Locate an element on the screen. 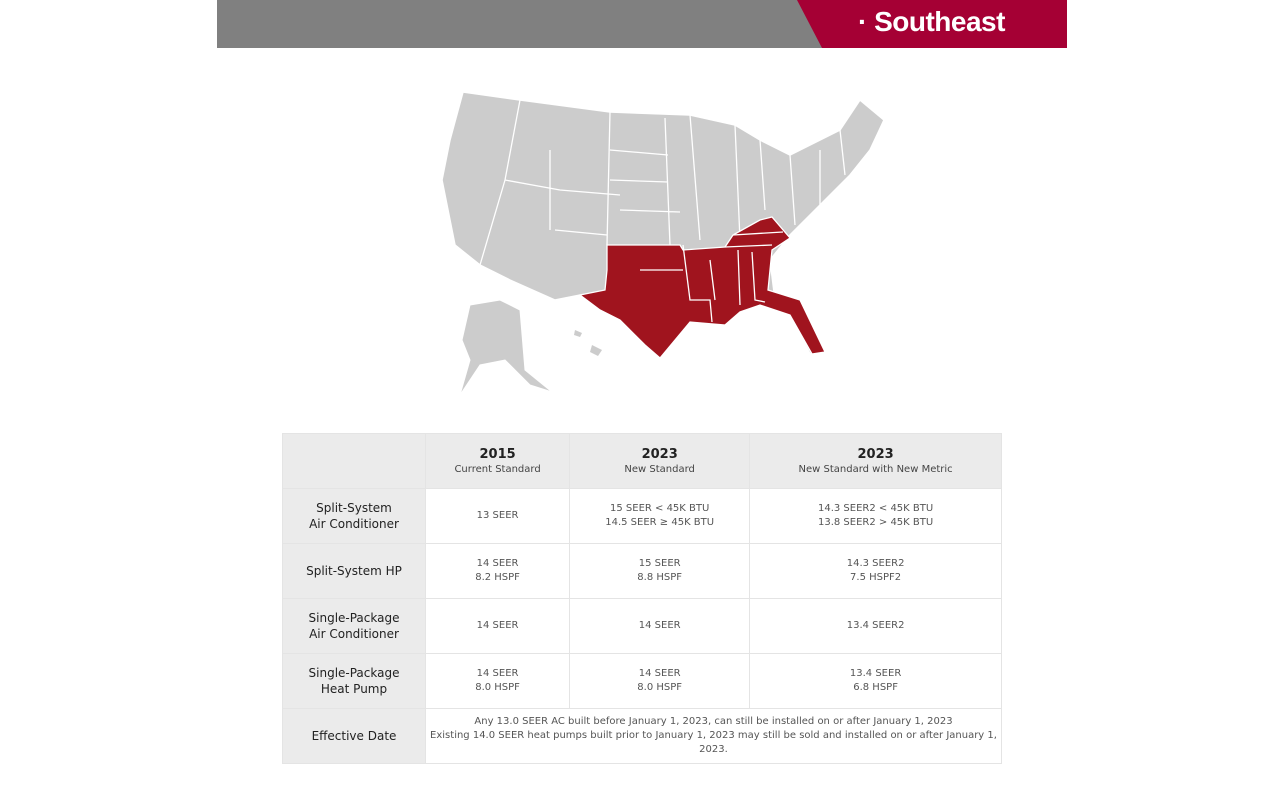  table-cell: 14 SEER 8.2 HSPF is located at coordinates (497, 571).